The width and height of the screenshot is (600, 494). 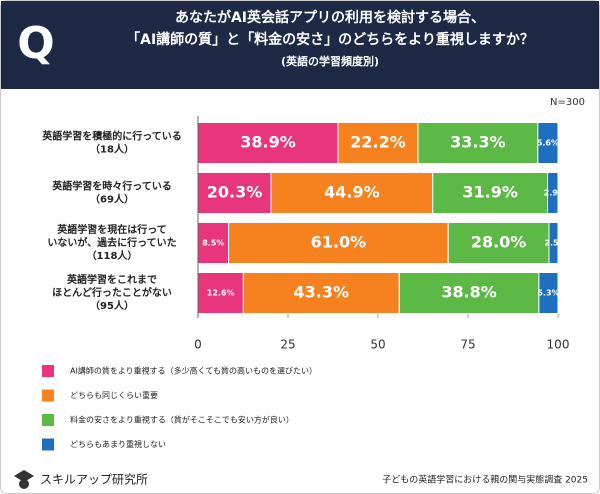 I want to click on value-label: 20.3%, so click(x=235, y=192).